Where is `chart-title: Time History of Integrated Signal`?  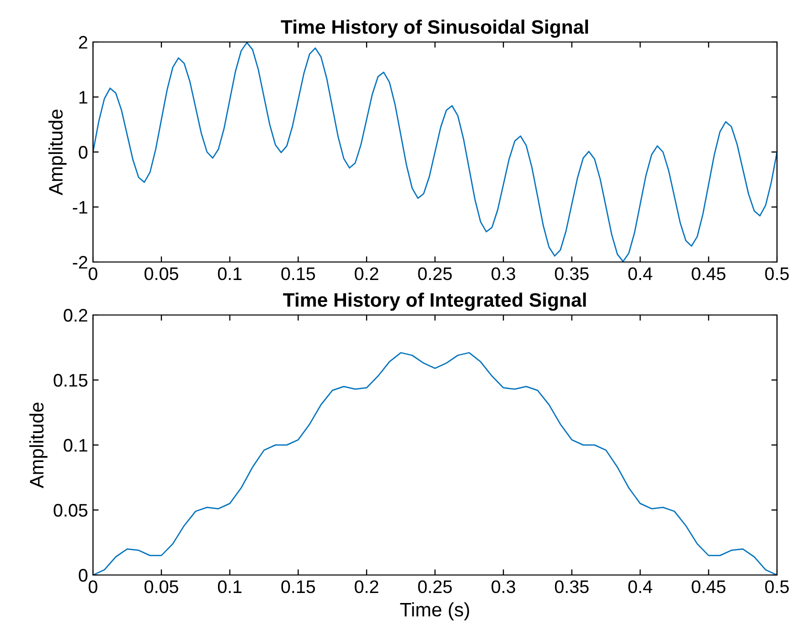 chart-title: Time History of Integrated Signal is located at coordinates (434, 301).